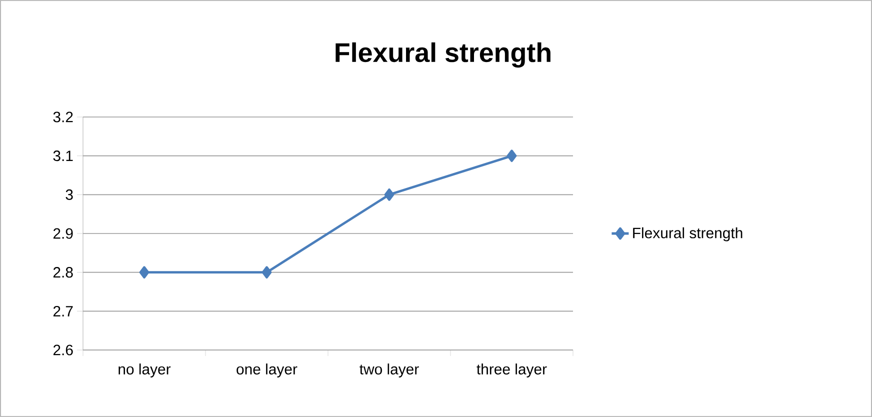  Describe the element at coordinates (63, 272) in the screenshot. I see `y-tick-label: 2.8` at that location.